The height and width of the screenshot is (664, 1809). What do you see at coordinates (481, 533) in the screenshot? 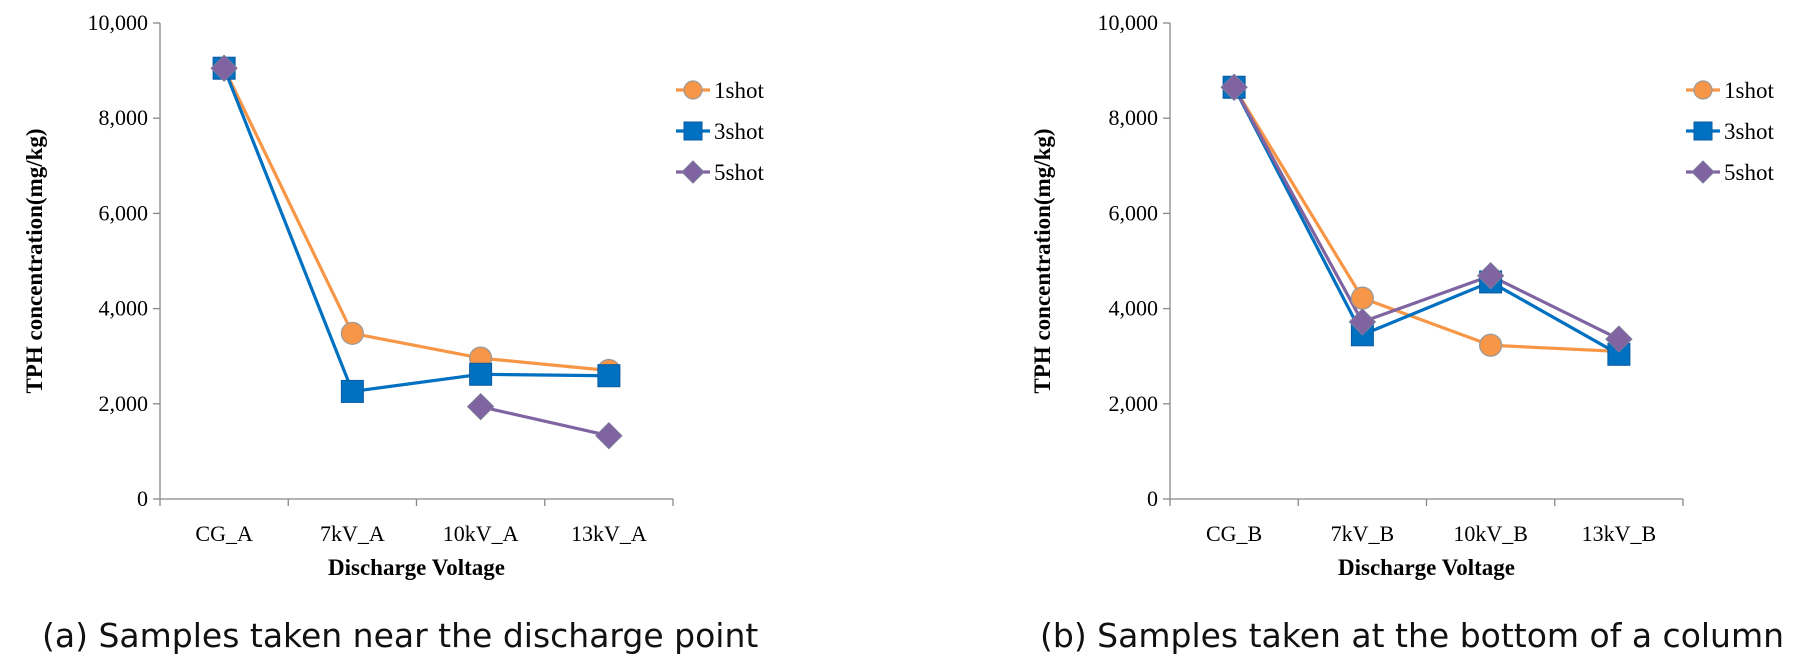
I see `x-tick-label: 10kV_A` at bounding box center [481, 533].